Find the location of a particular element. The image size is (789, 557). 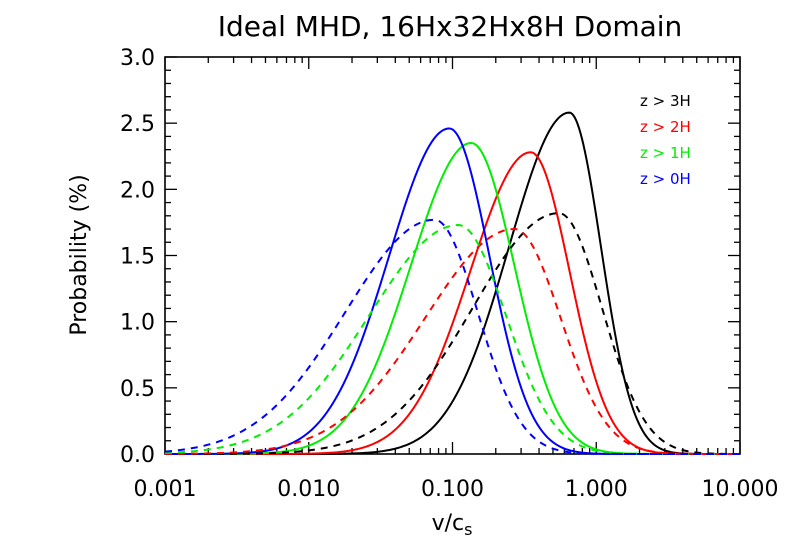

legend-label: z > 0H is located at coordinates (665, 179).